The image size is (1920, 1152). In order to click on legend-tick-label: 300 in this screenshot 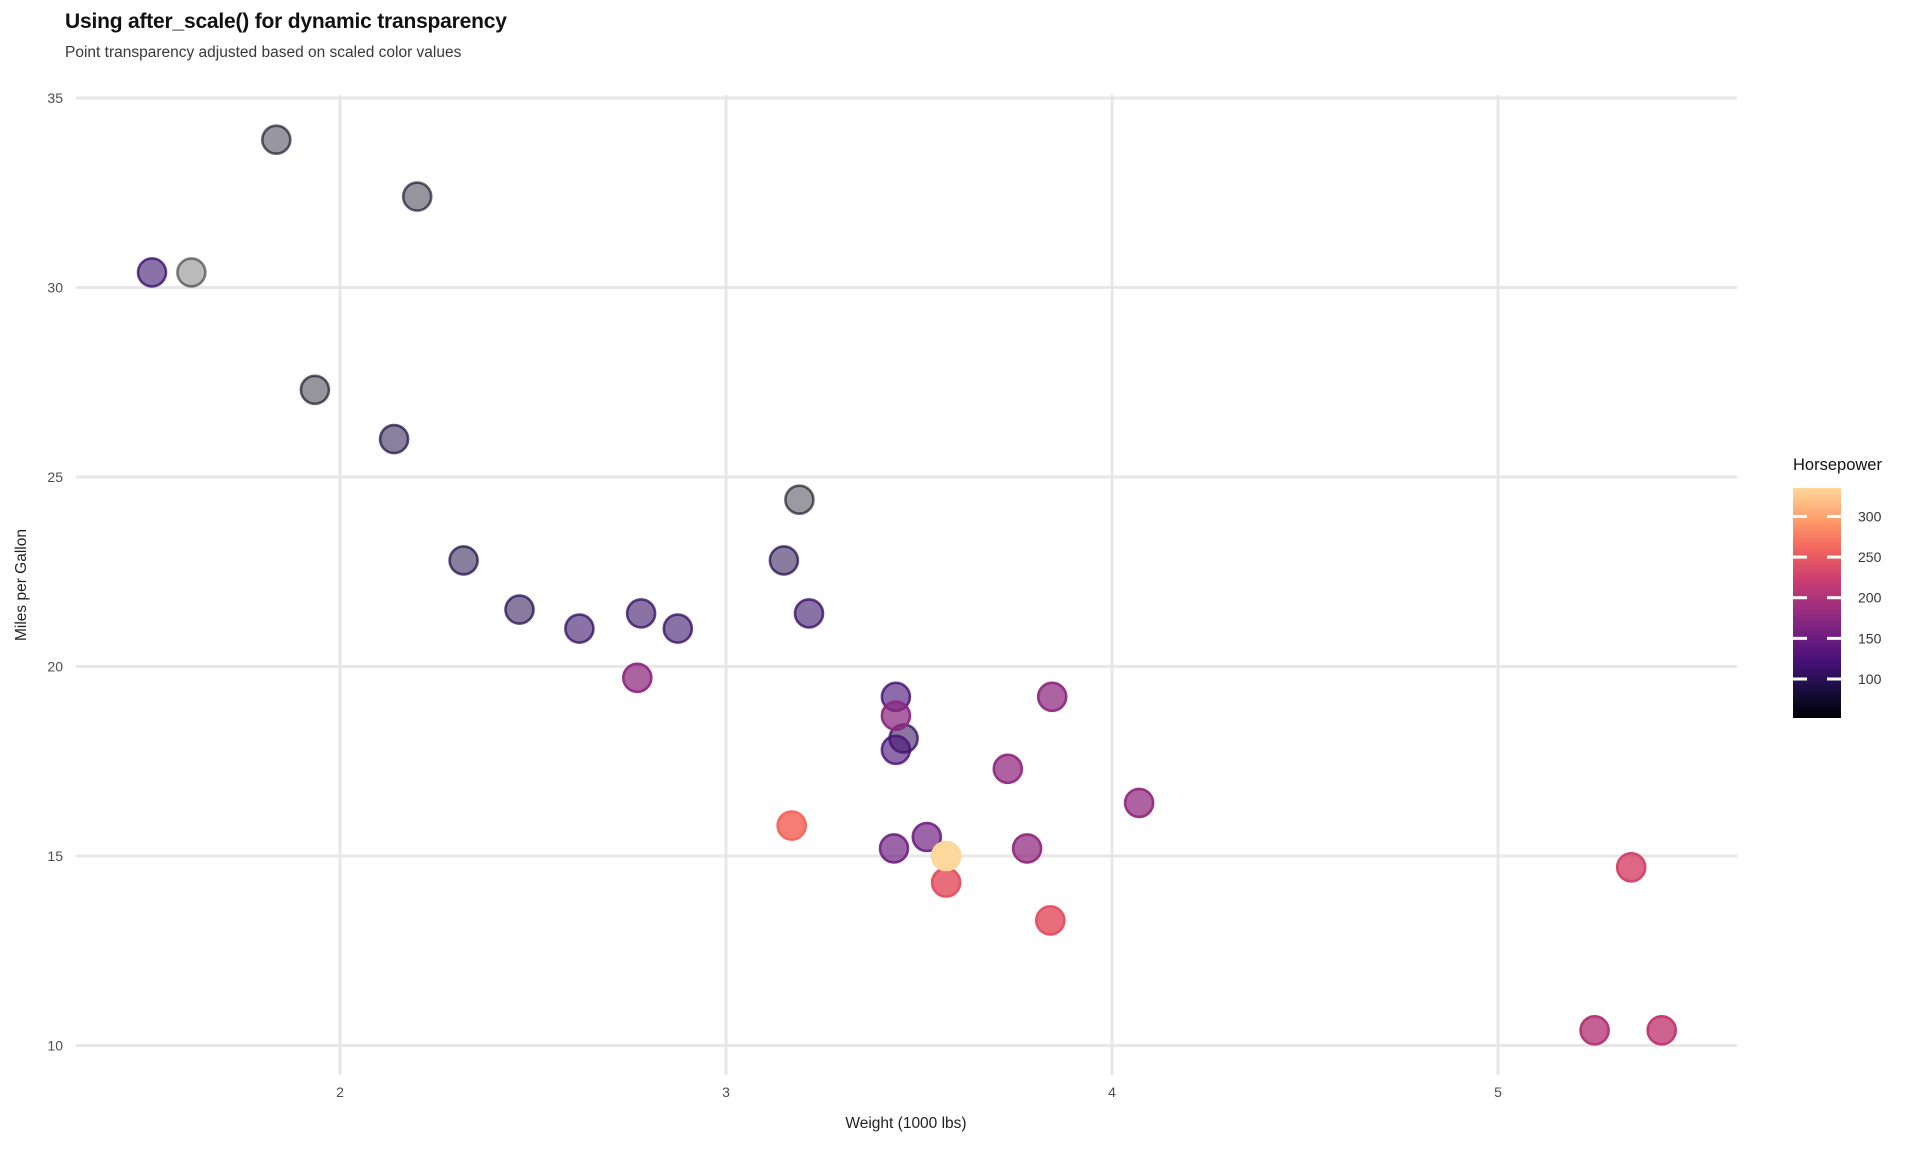, I will do `click(1870, 516)`.